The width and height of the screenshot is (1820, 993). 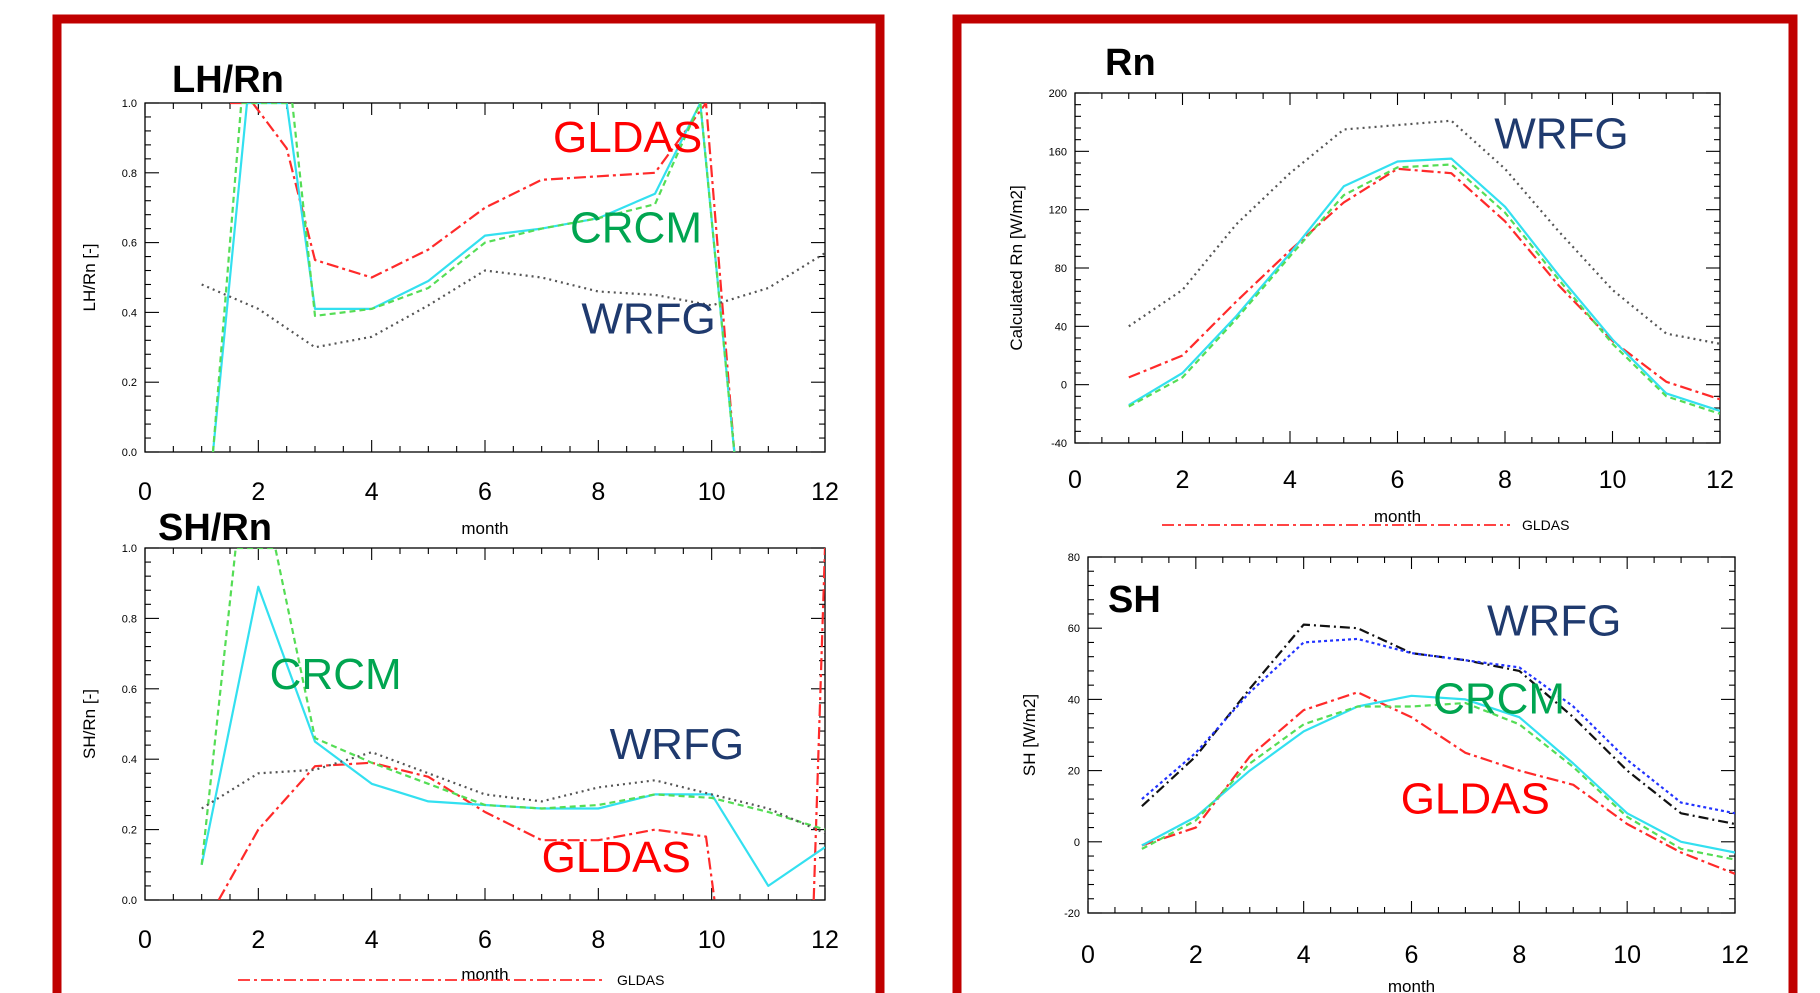 I want to click on chart-title: Rn, so click(x=1130, y=63).